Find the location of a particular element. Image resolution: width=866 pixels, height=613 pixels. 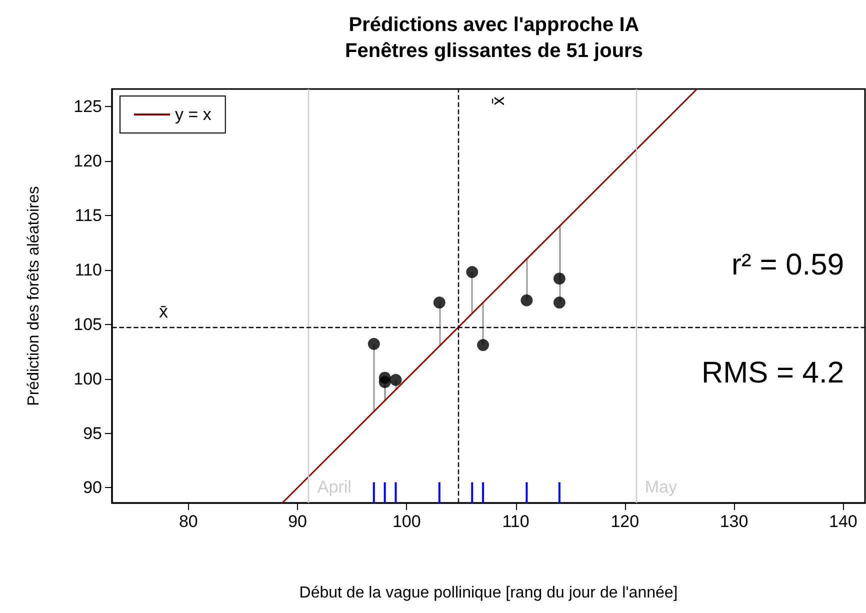

x-tick-label: 110 is located at coordinates (516, 521).